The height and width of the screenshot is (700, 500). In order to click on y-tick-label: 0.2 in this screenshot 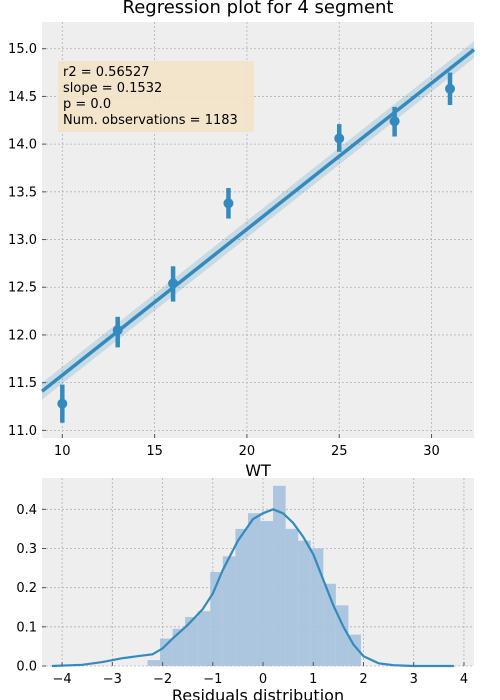, I will do `click(26, 588)`.